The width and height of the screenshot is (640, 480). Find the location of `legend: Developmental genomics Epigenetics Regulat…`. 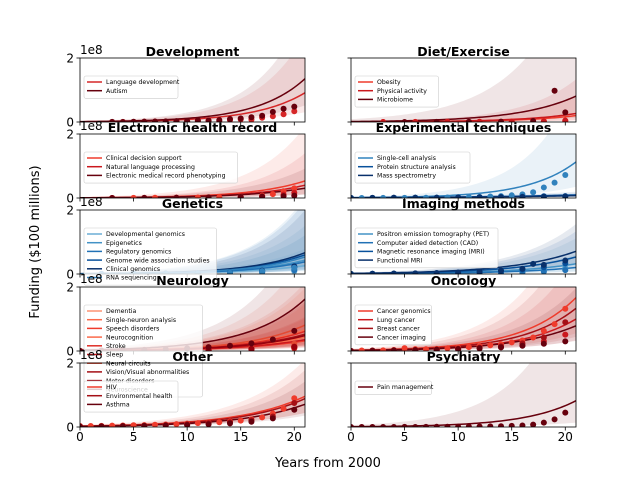

legend: Developmental genomics Epigenetics Regulat… is located at coordinates (150, 256).